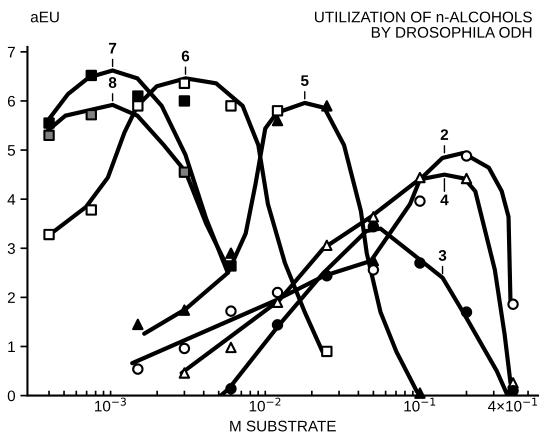 The width and height of the screenshot is (549, 447). Describe the element at coordinates (11, 297) in the screenshot. I see `y-tick-label: 2` at that location.